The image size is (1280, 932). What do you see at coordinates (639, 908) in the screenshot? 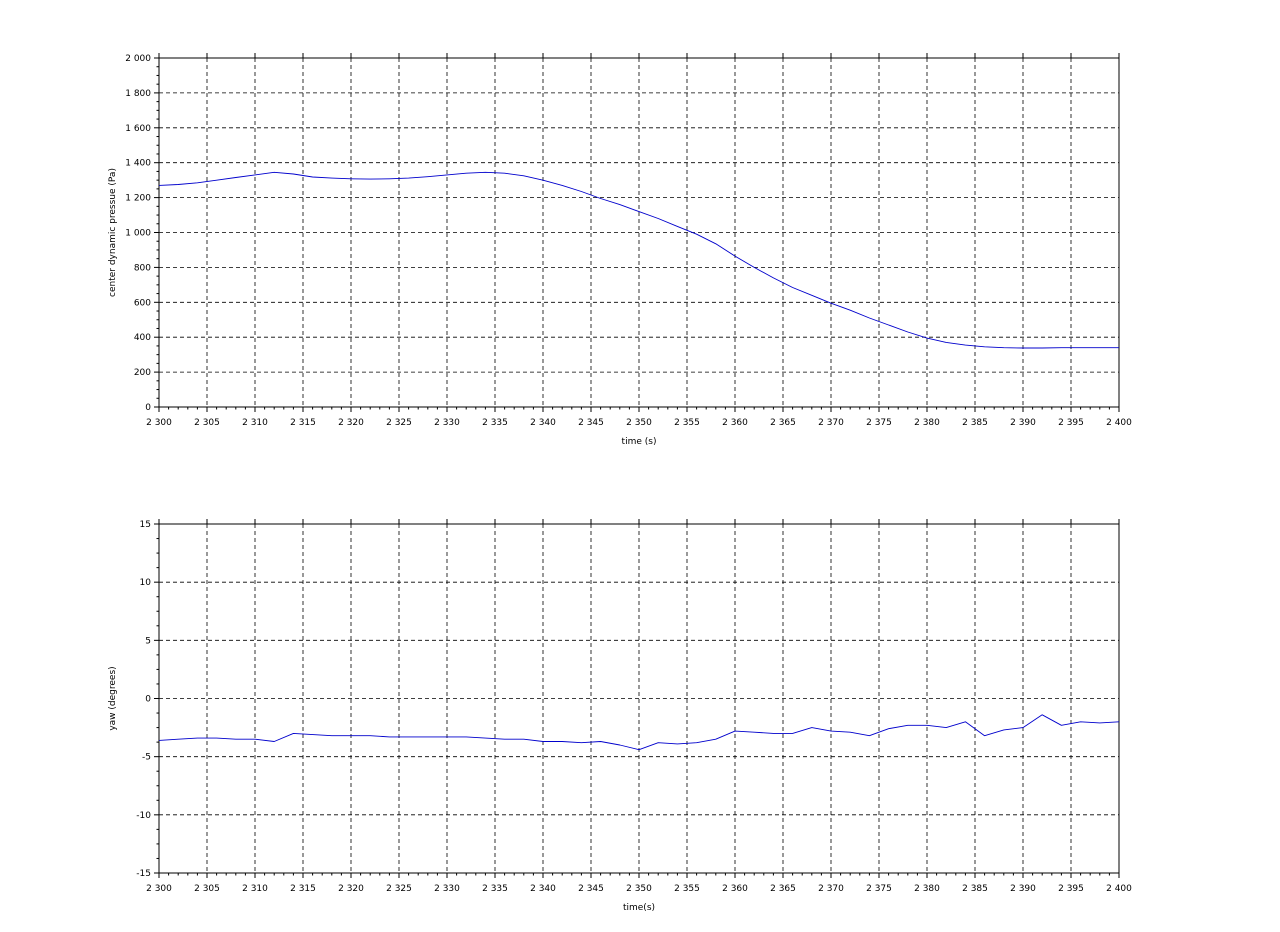
I see `x-axis-label: time(s)` at bounding box center [639, 908].